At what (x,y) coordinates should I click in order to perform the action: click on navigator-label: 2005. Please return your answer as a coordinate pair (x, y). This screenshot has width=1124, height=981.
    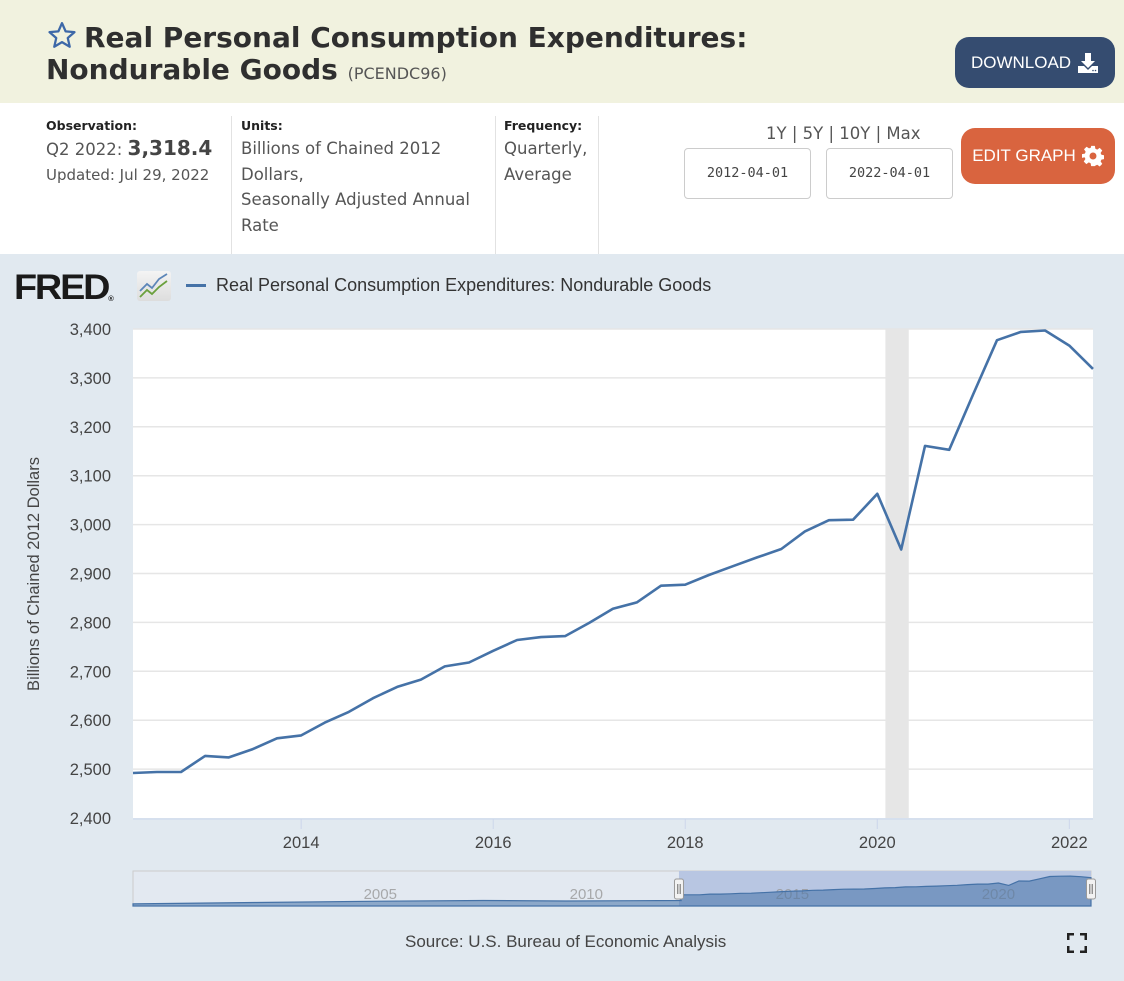
    Looking at the image, I should click on (380, 894).